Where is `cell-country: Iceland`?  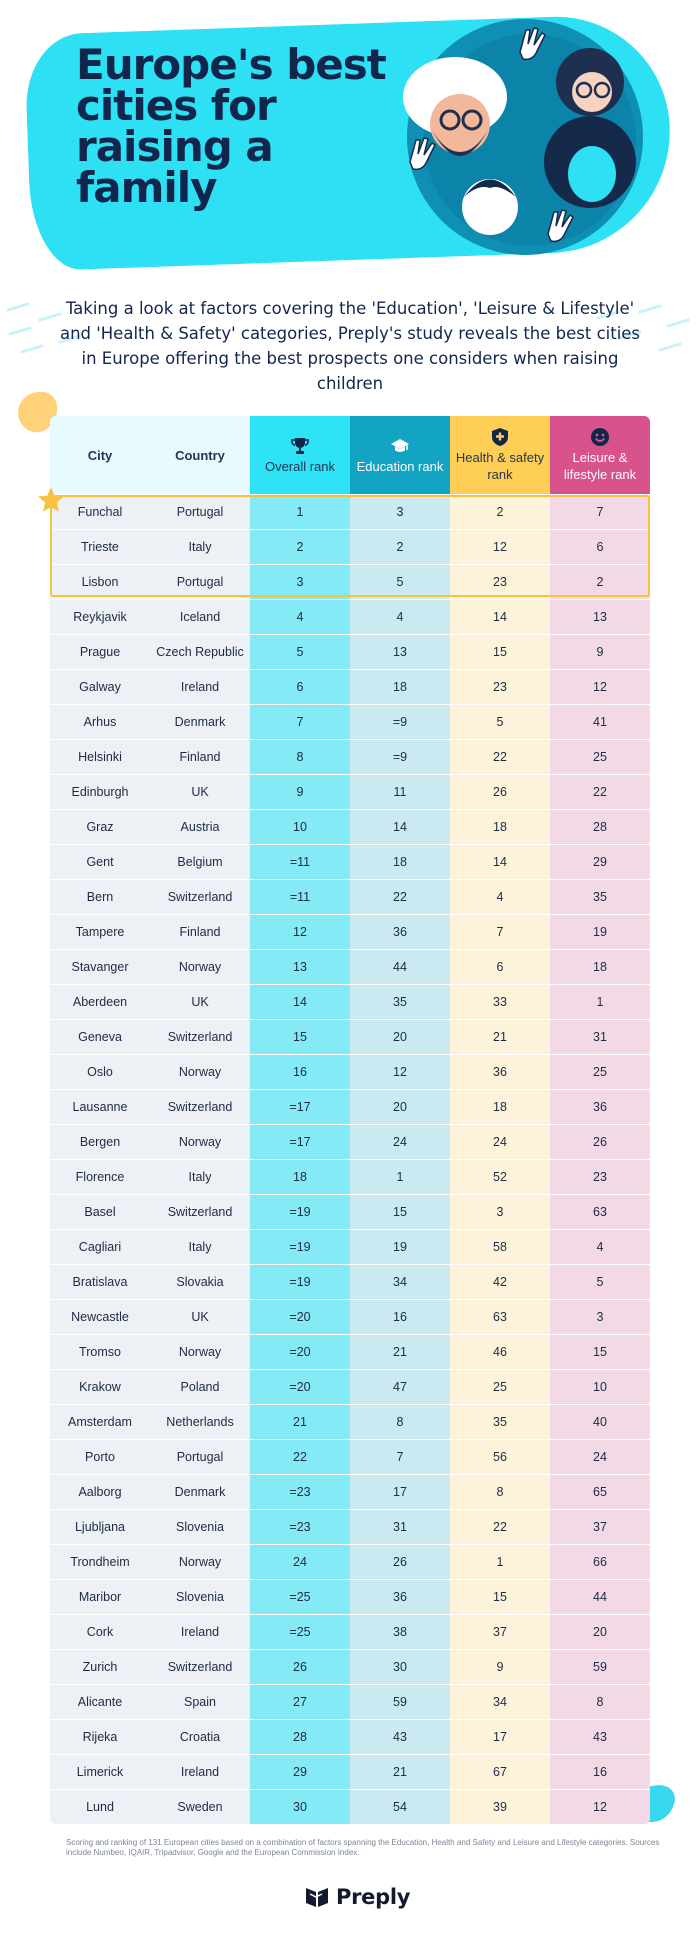
cell-country: Iceland is located at coordinates (200, 617).